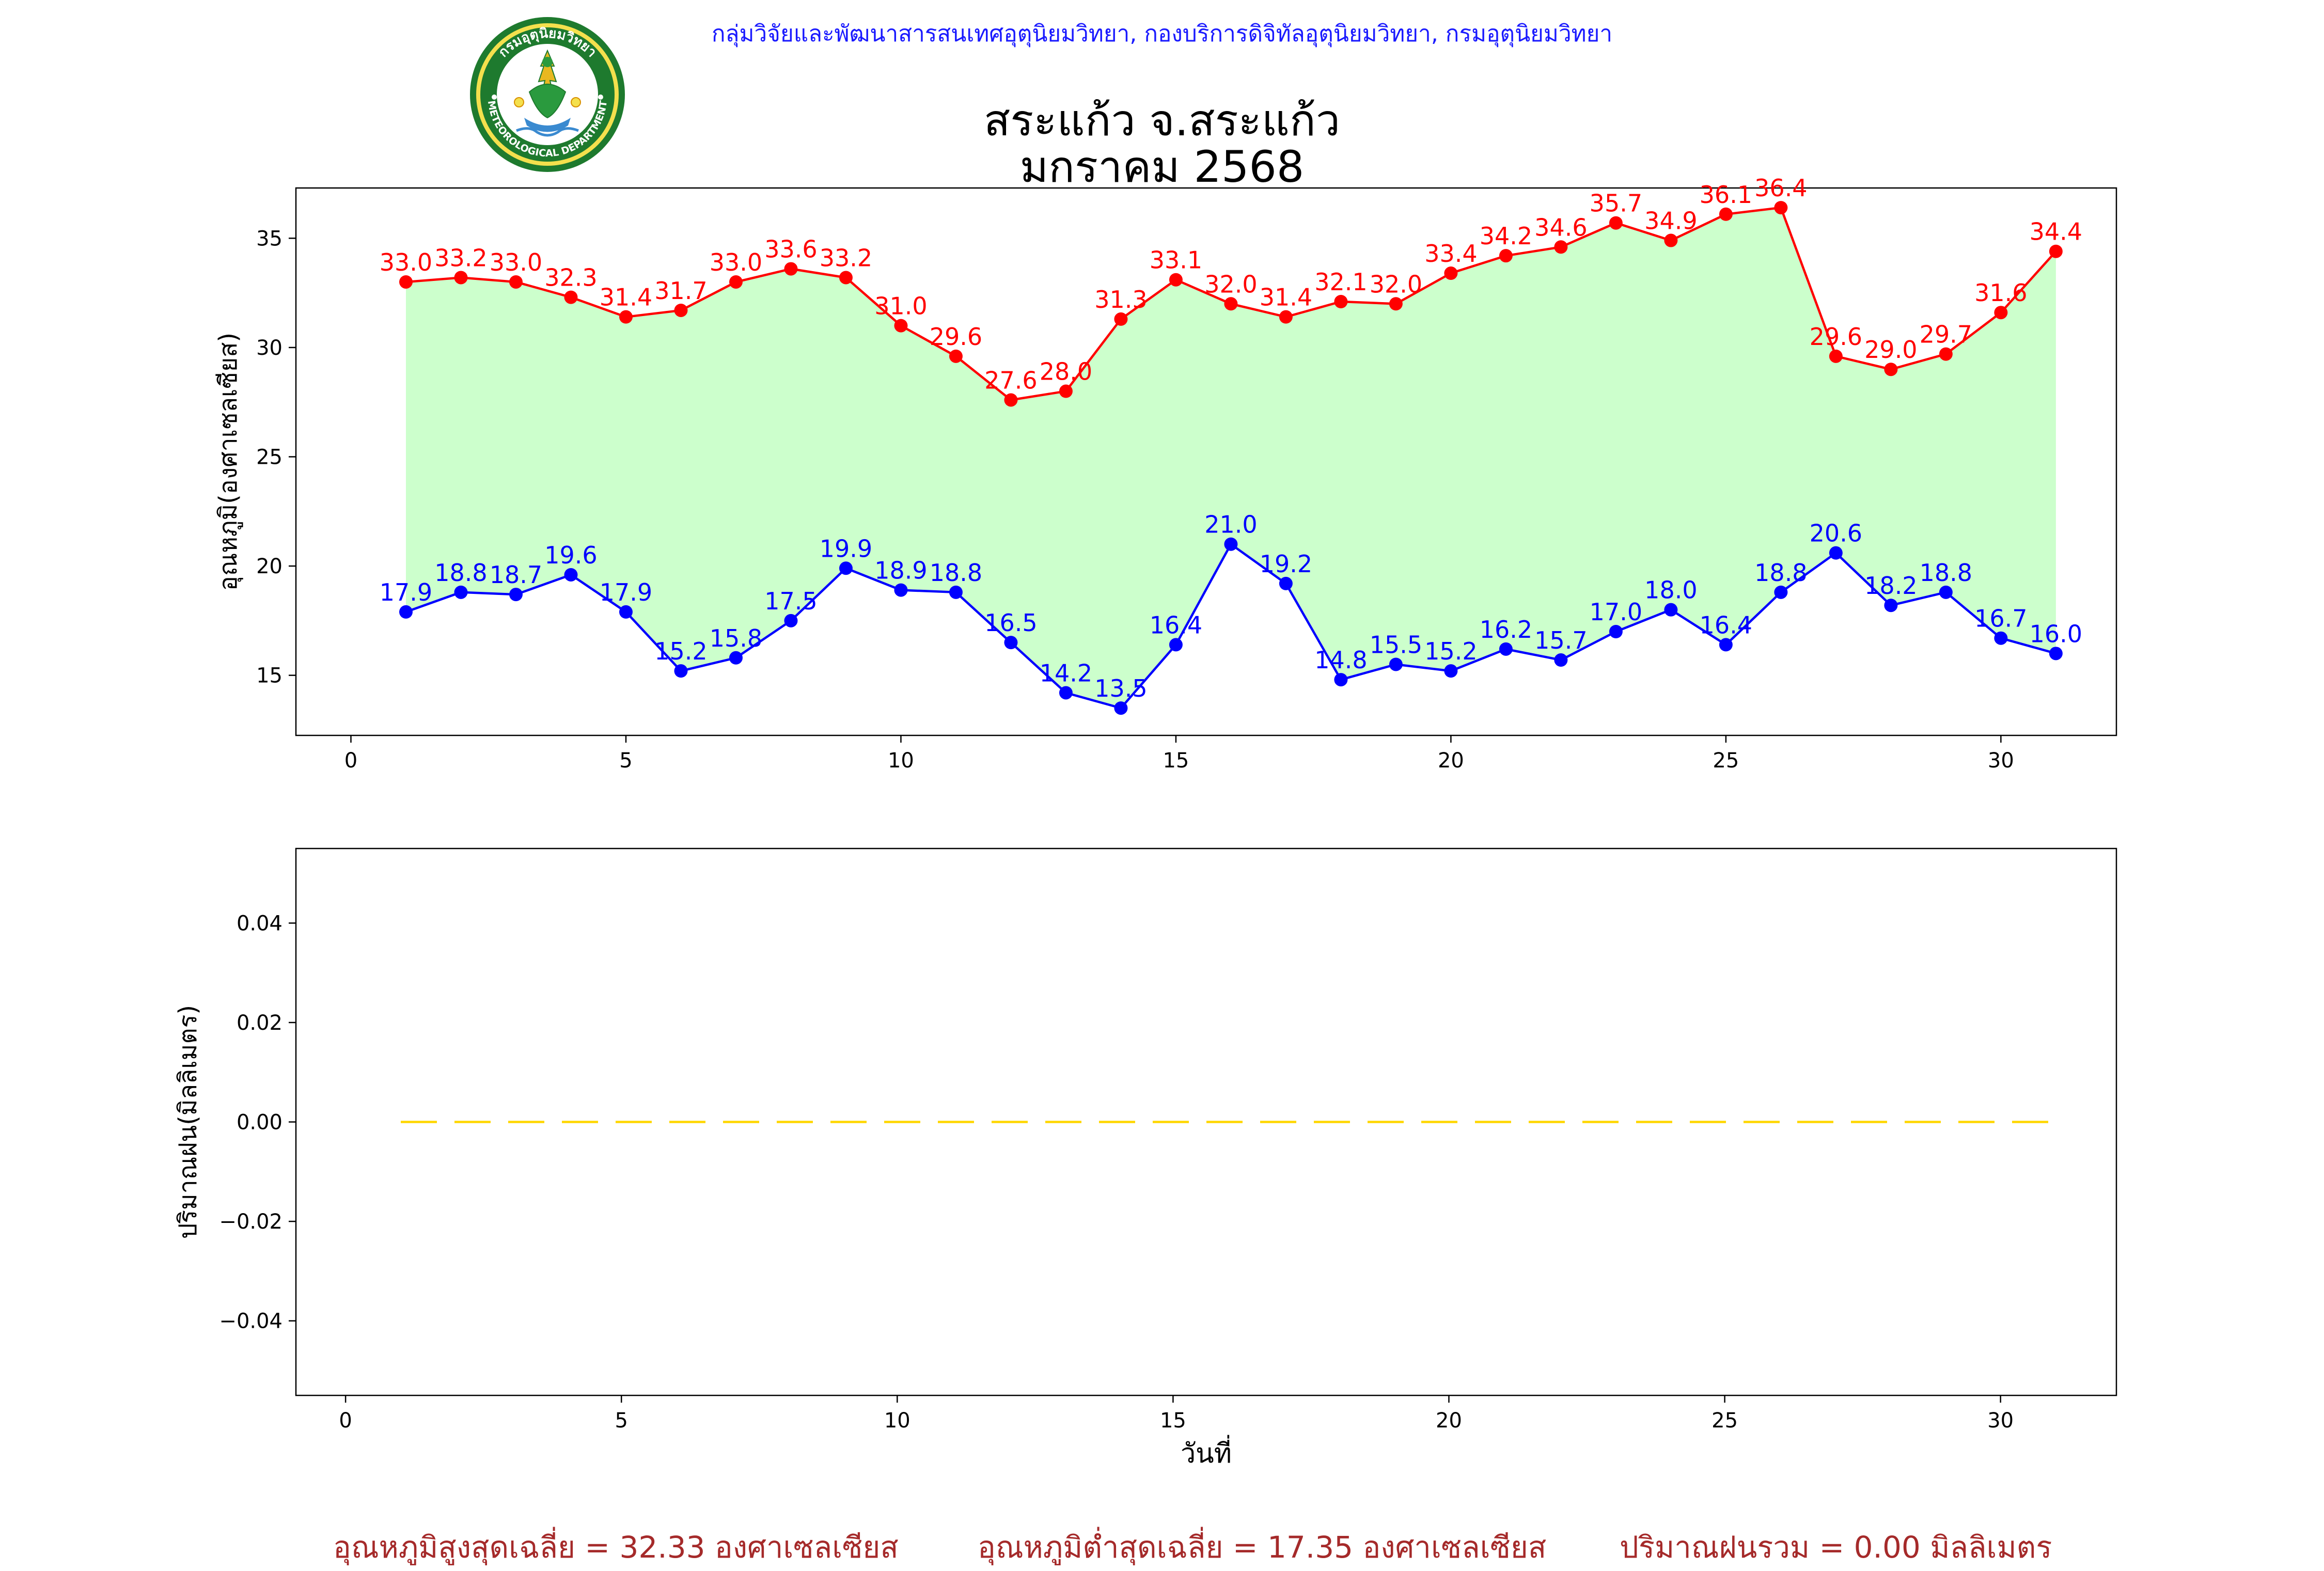  I want to click on min-temperature-data-label: 14.2, so click(1066, 673).